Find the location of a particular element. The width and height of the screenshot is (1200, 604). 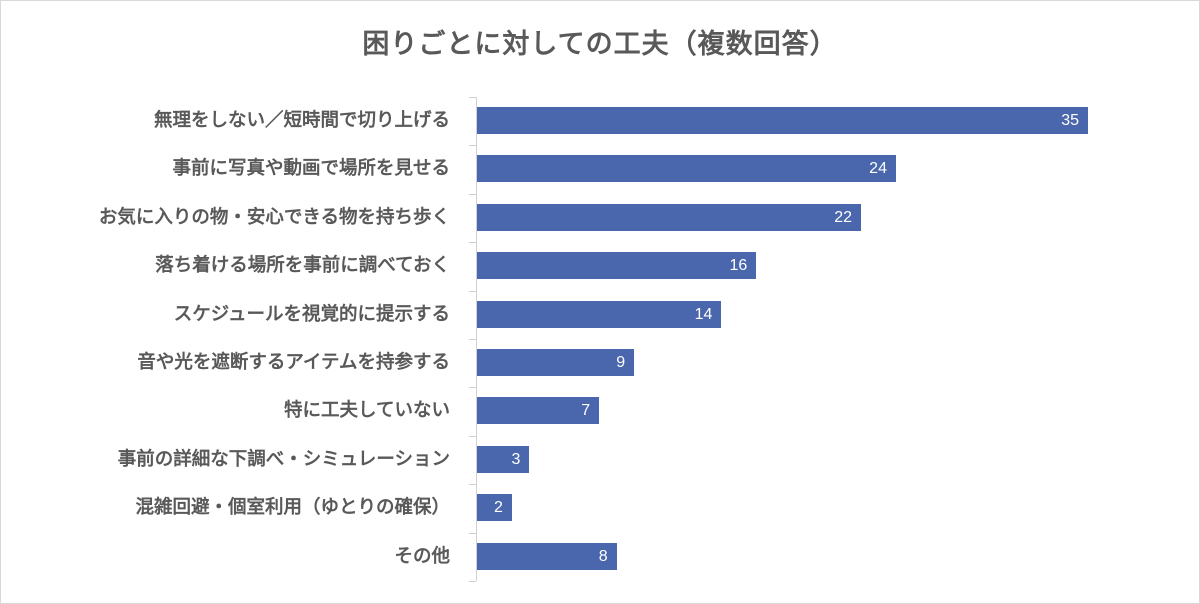

bar-row: 事前に写真や動画で場所を見せる 24 is located at coordinates (600, 169).